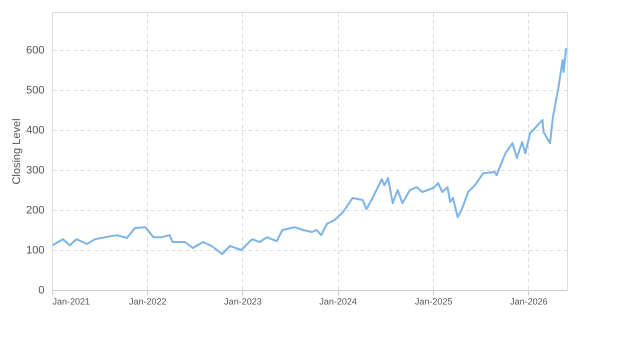  Describe the element at coordinates (338, 301) in the screenshot. I see `x-tick-label: Jan-2024` at that location.